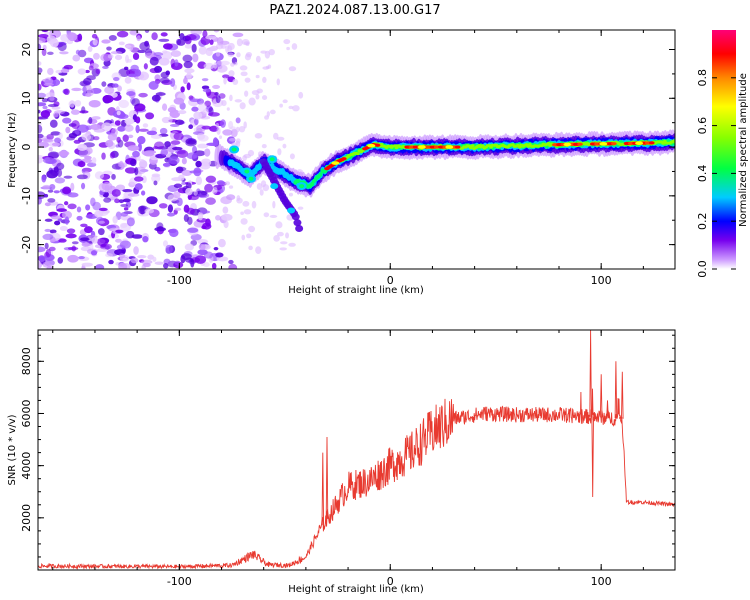 Image resolution: width=750 pixels, height=600 pixels. Describe the element at coordinates (26, 413) in the screenshot. I see `snr-y-tick-label: 6000` at that location.